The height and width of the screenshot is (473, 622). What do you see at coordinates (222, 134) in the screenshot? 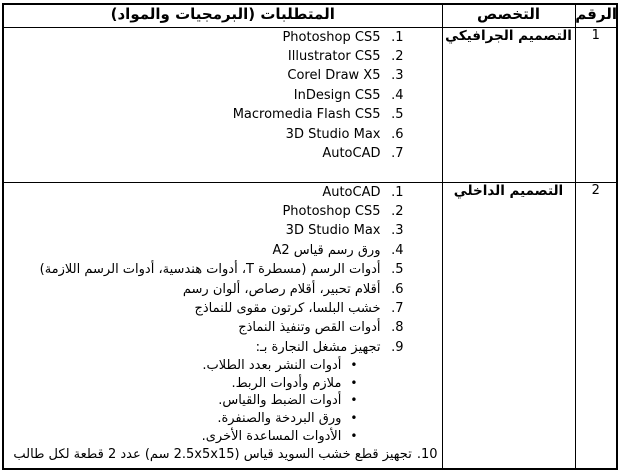
I see `list-item: 6. 3D Studio Max` at bounding box center [222, 134].